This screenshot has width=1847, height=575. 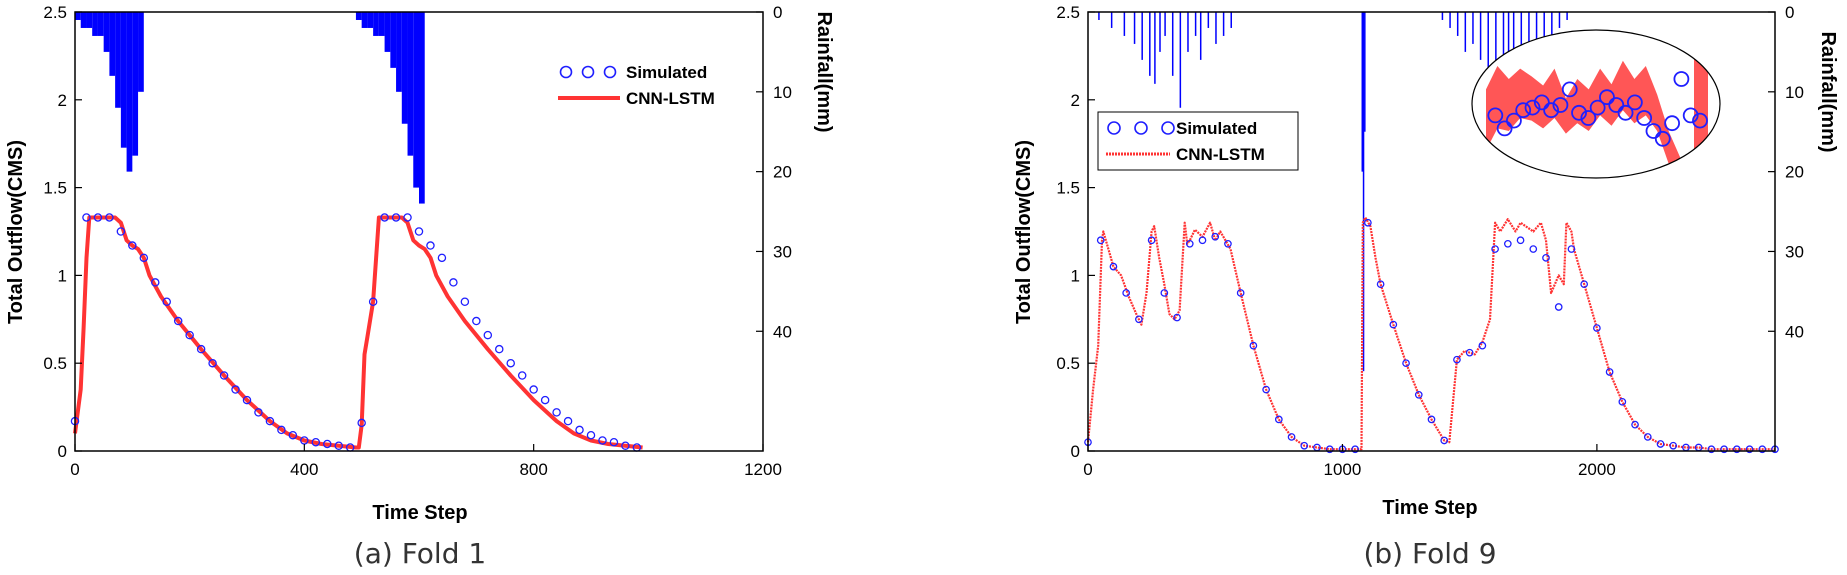 I want to click on caption-fold-1: (a) Fold 1, so click(x=420, y=553).